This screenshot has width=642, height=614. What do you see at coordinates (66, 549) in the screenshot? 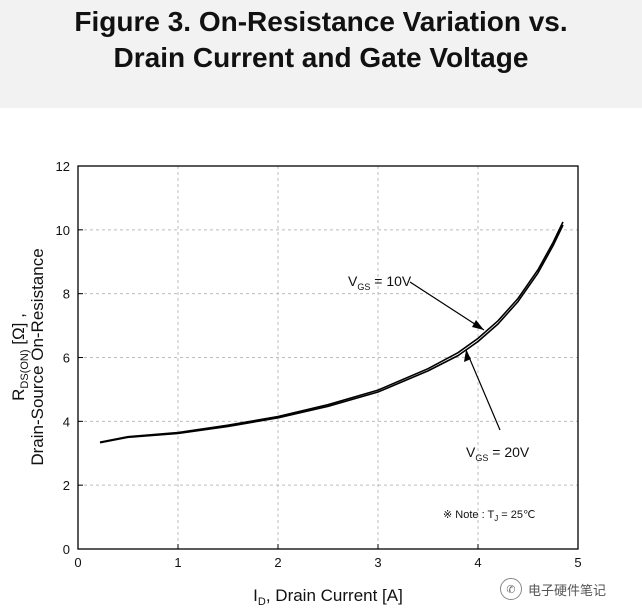
I see `y-tick-label: 0` at bounding box center [66, 549].